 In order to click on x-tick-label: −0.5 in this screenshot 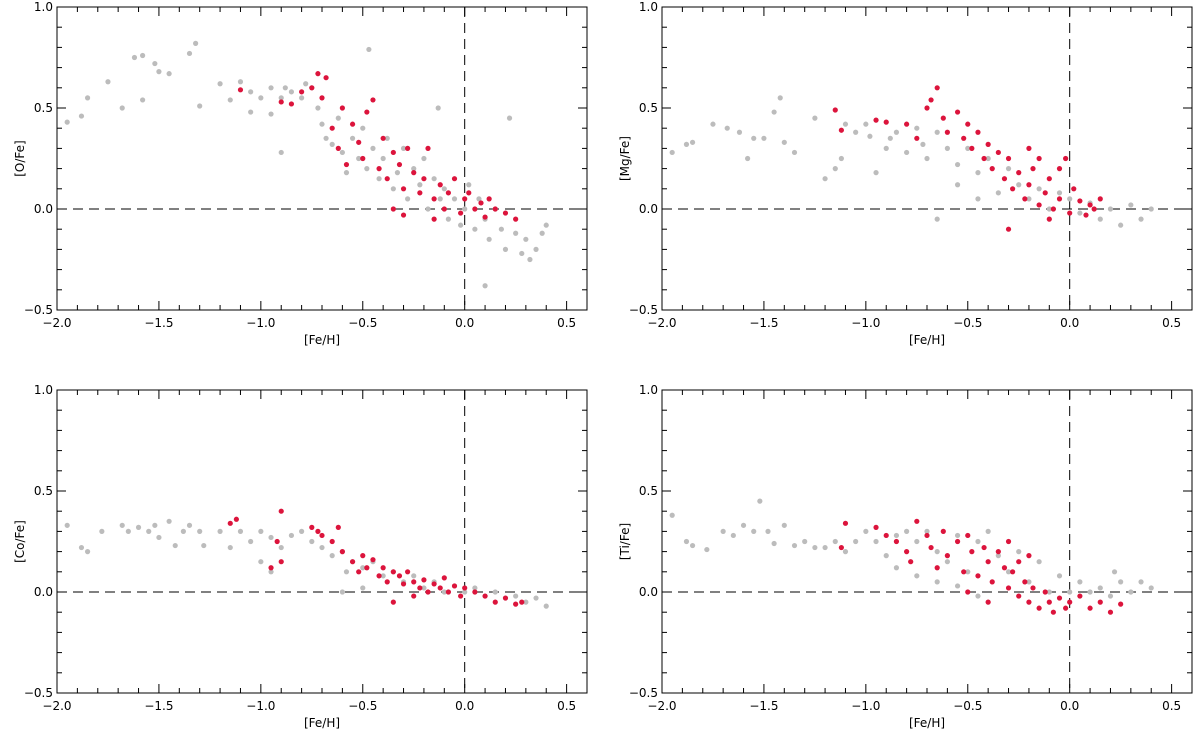, I will do `click(967, 706)`.